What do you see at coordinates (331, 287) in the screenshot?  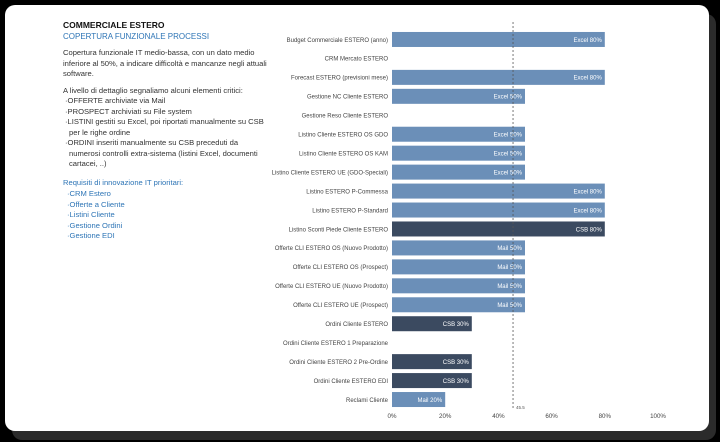 I see `category-label: Offerte CLI ESTERO UE (Nuovo Prodotto)` at bounding box center [331, 287].